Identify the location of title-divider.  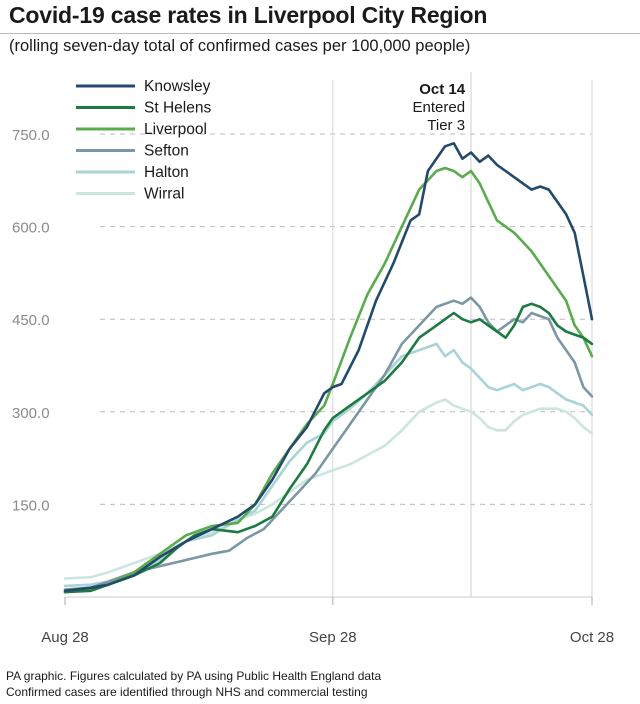
(320, 33).